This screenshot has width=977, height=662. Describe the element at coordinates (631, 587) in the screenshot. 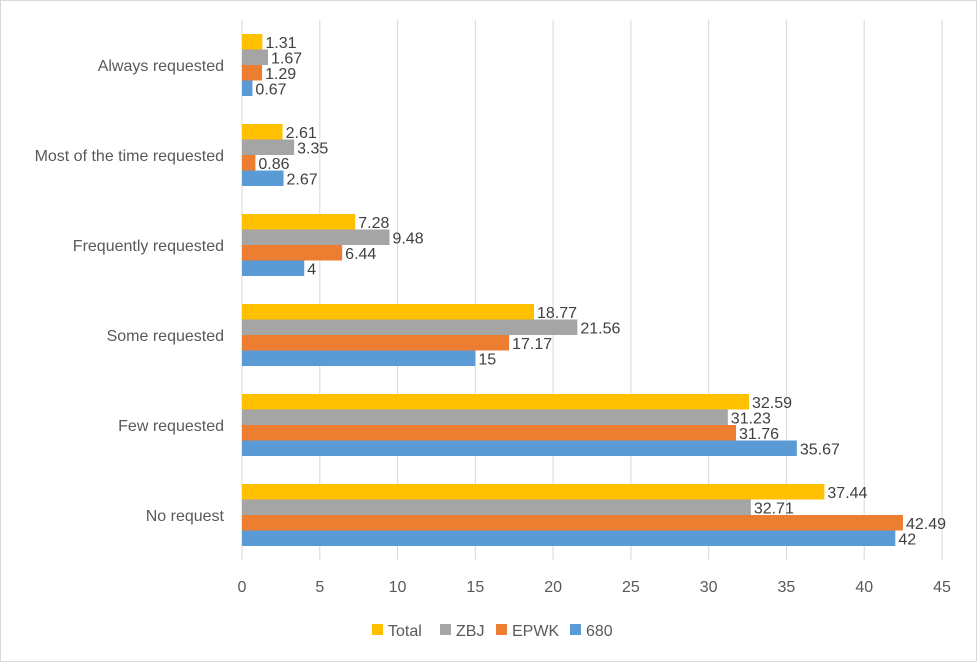

I see `x-tick-label: 25` at that location.